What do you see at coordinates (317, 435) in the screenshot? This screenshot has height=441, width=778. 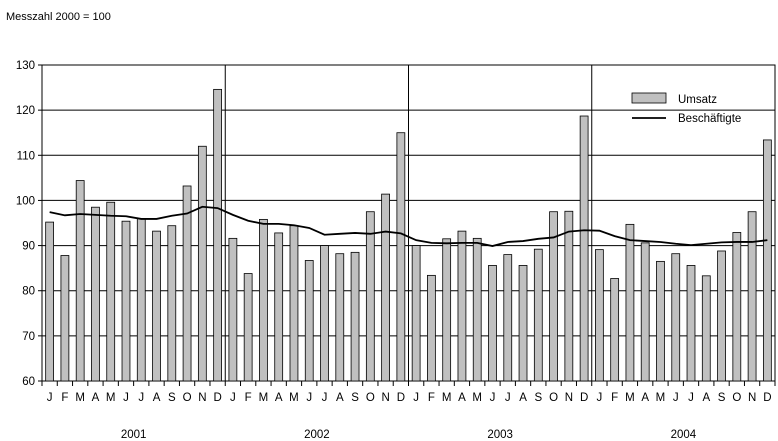 I see `year-label: 2002` at bounding box center [317, 435].